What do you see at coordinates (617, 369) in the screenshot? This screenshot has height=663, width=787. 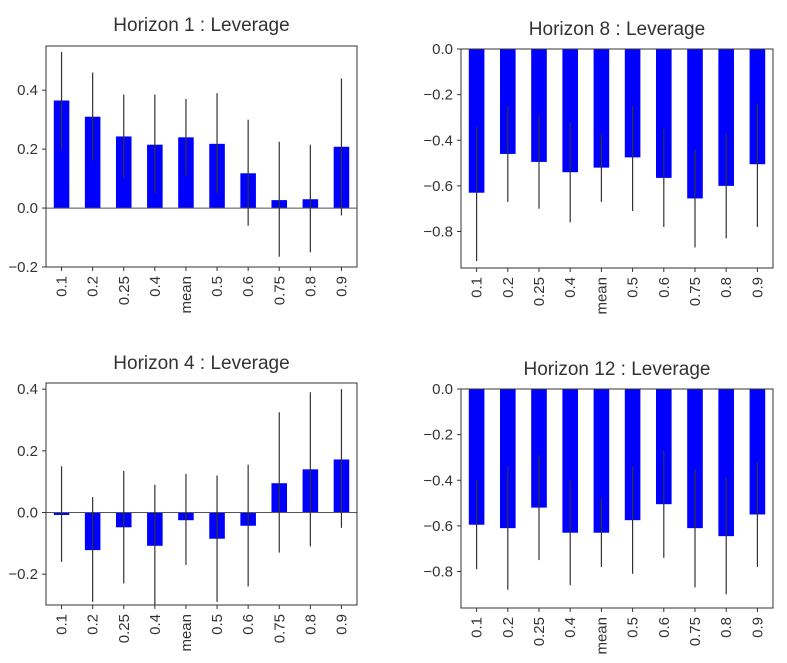 I see `chart-title: Horizon 12 : Leverage` at bounding box center [617, 369].